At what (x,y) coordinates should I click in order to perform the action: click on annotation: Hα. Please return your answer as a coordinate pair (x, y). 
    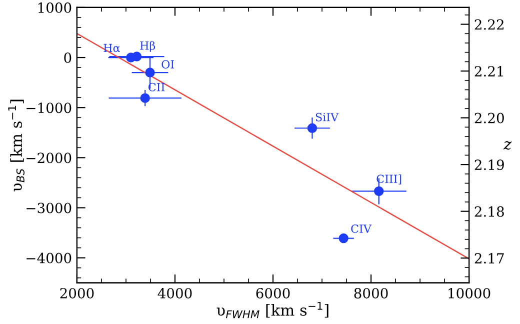
    Looking at the image, I should click on (112, 48).